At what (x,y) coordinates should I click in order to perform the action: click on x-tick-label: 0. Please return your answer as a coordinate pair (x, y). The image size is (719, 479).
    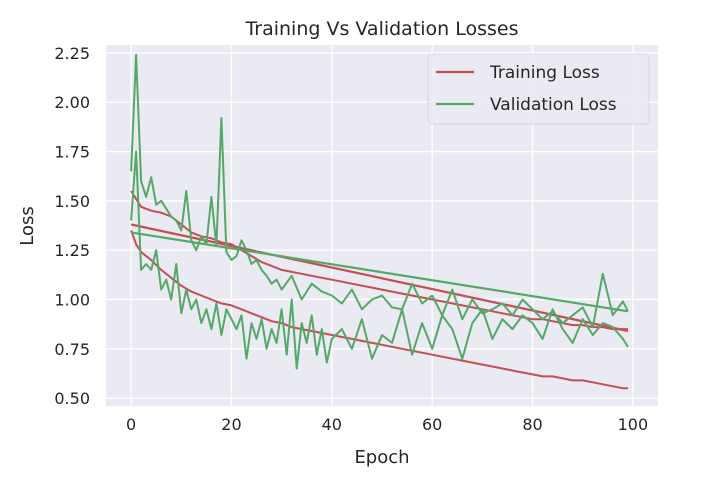
    Looking at the image, I should click on (131, 424).